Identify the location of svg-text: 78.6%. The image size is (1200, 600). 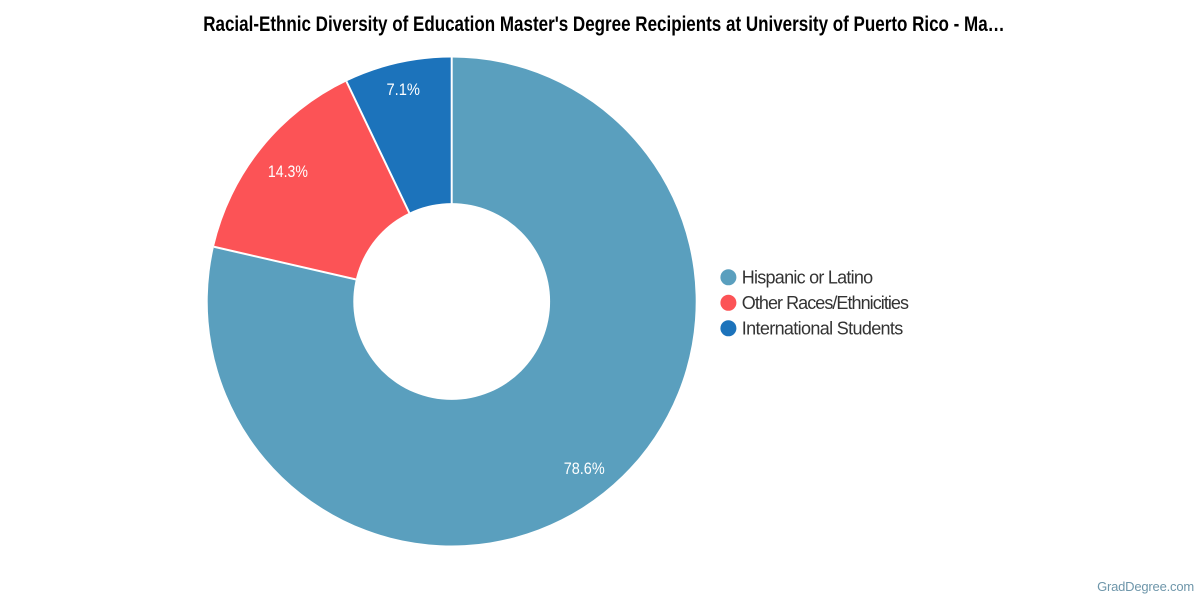
(584, 469).